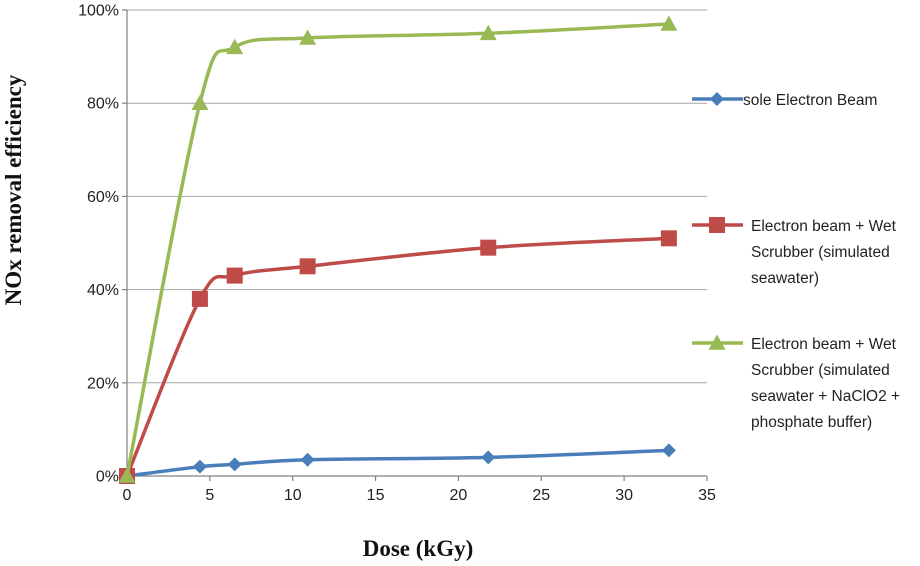 This screenshot has width=920, height=566. What do you see at coordinates (107, 477) in the screenshot?
I see `y-tick-label-0: 0%` at bounding box center [107, 477].